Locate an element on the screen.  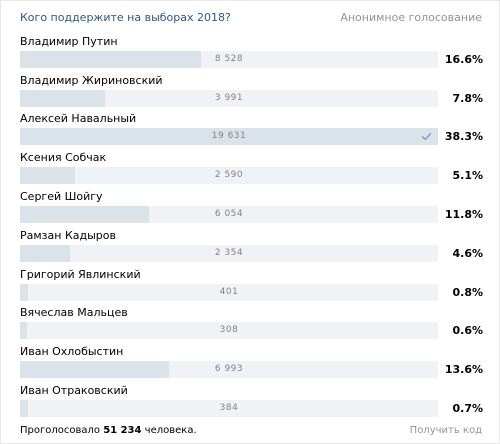
option-label: Рамзан Кадыров is located at coordinates (68, 235).